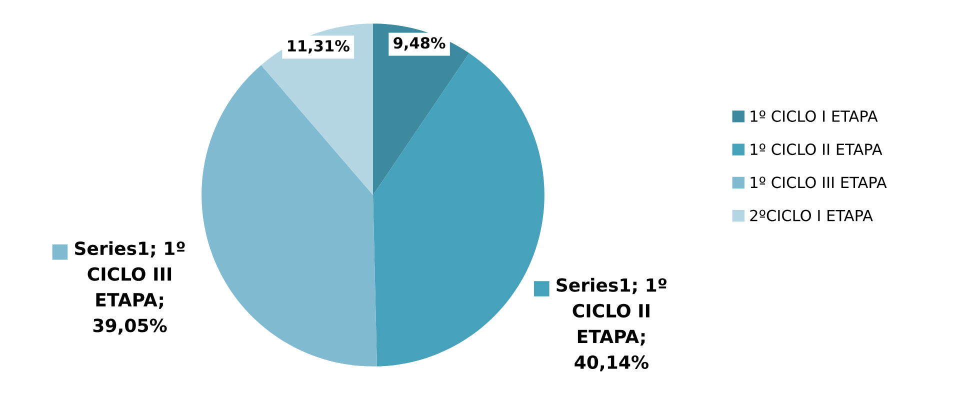 This screenshot has width=971, height=418. I want to click on legend-label: 1º CICLO III ETAPA, so click(818, 182).